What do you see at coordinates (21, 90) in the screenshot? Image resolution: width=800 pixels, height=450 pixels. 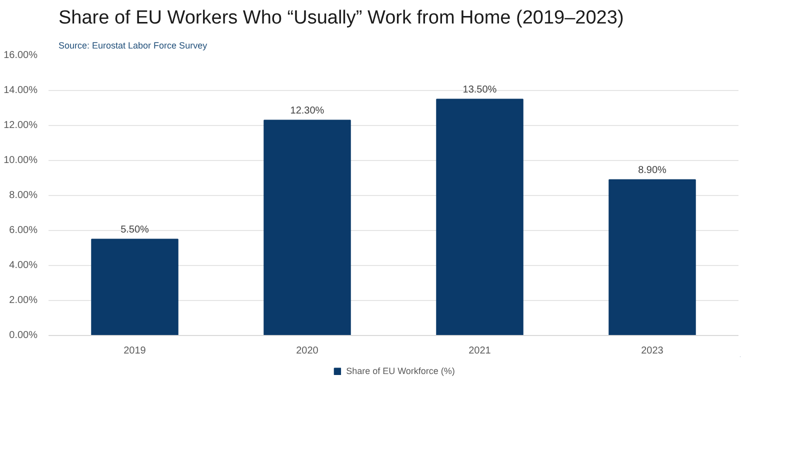 I see `y-tick-label: 14.00%` at bounding box center [21, 90].